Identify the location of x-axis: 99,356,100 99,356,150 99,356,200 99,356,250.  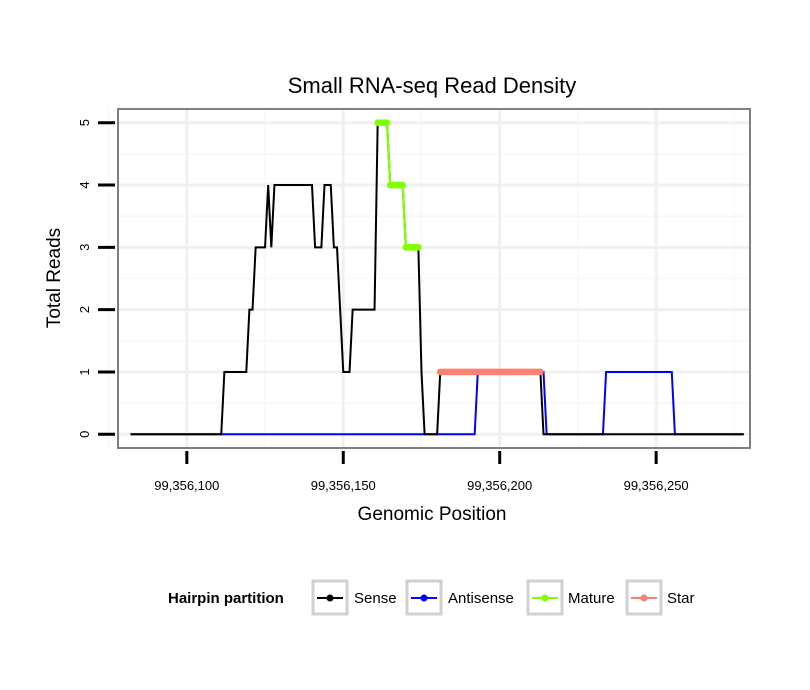
(421, 472).